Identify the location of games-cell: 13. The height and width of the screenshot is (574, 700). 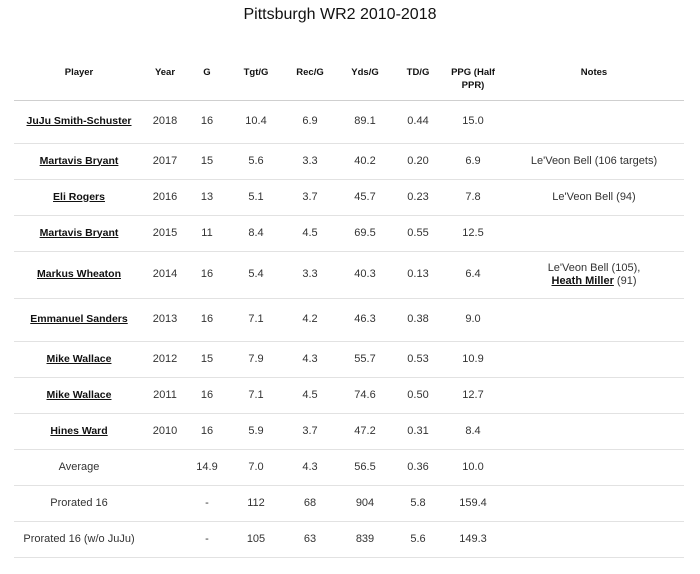
(207, 197).